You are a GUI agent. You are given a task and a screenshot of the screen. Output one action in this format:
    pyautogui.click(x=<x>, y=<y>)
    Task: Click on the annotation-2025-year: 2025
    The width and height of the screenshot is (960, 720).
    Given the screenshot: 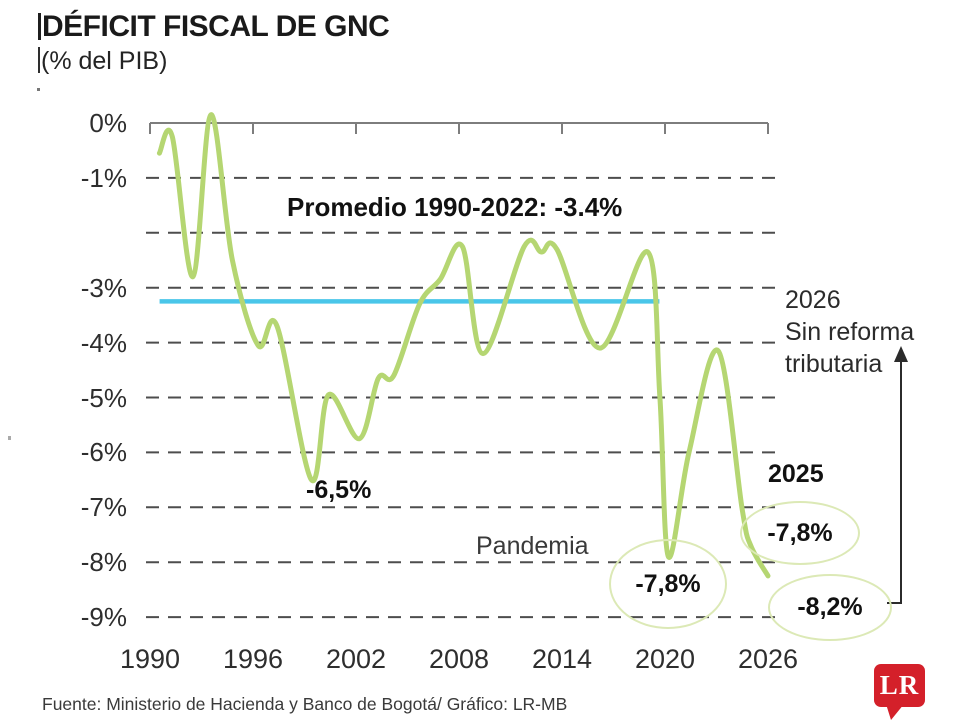 What is the action you would take?
    pyautogui.click(x=796, y=474)
    